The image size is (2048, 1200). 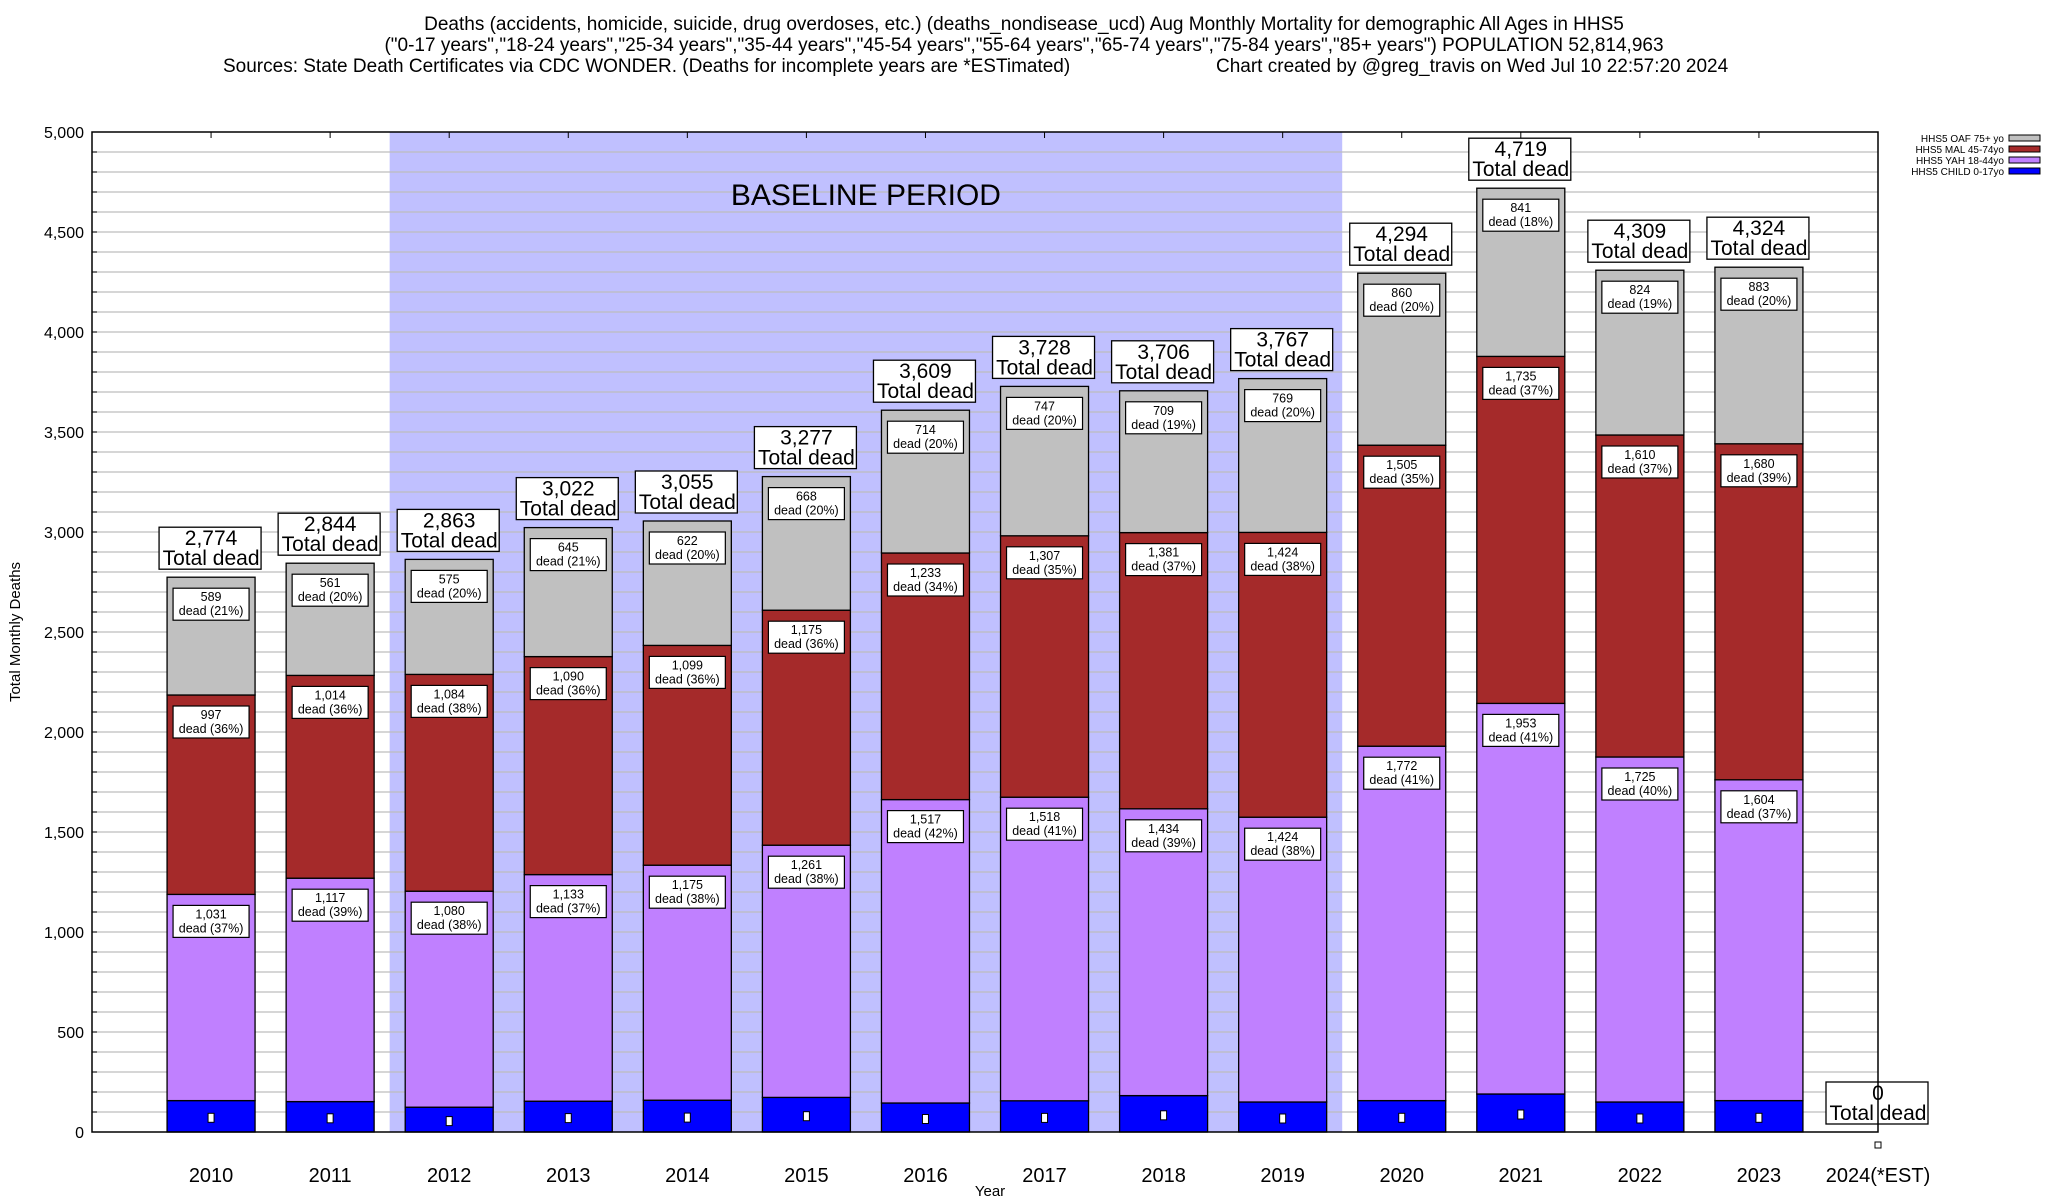 What do you see at coordinates (211, 1176) in the screenshot?
I see `x-tick-label: 2010` at bounding box center [211, 1176].